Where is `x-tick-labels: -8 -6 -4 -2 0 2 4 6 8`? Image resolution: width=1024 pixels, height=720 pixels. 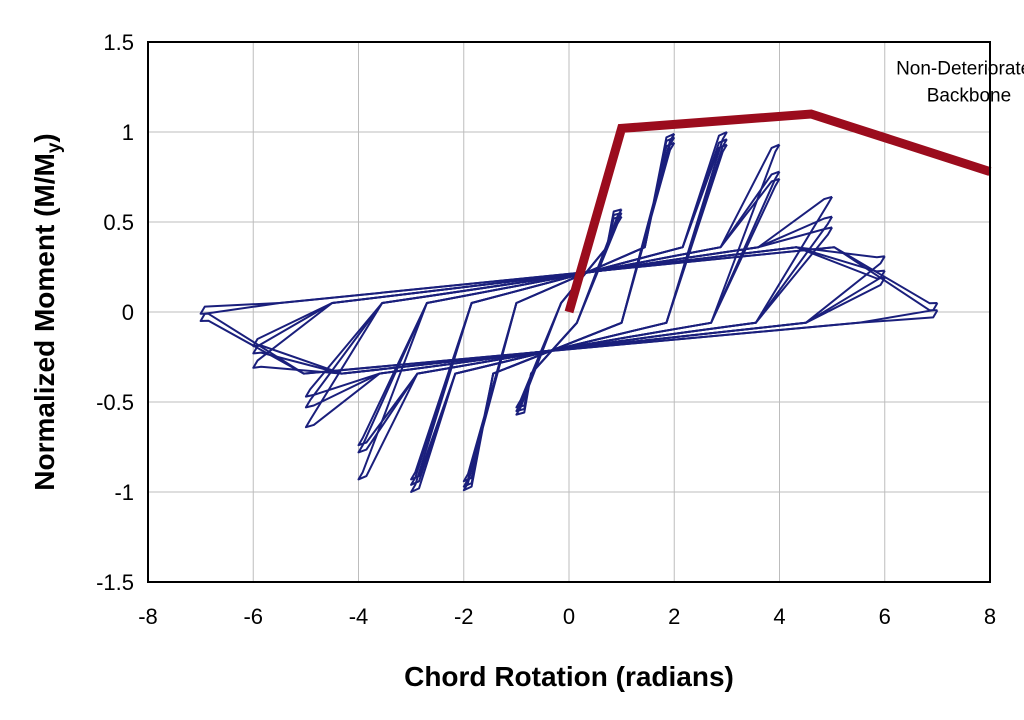
x-tick-labels: -8 -6 -4 -2 0 2 4 6 8 is located at coordinates (567, 616).